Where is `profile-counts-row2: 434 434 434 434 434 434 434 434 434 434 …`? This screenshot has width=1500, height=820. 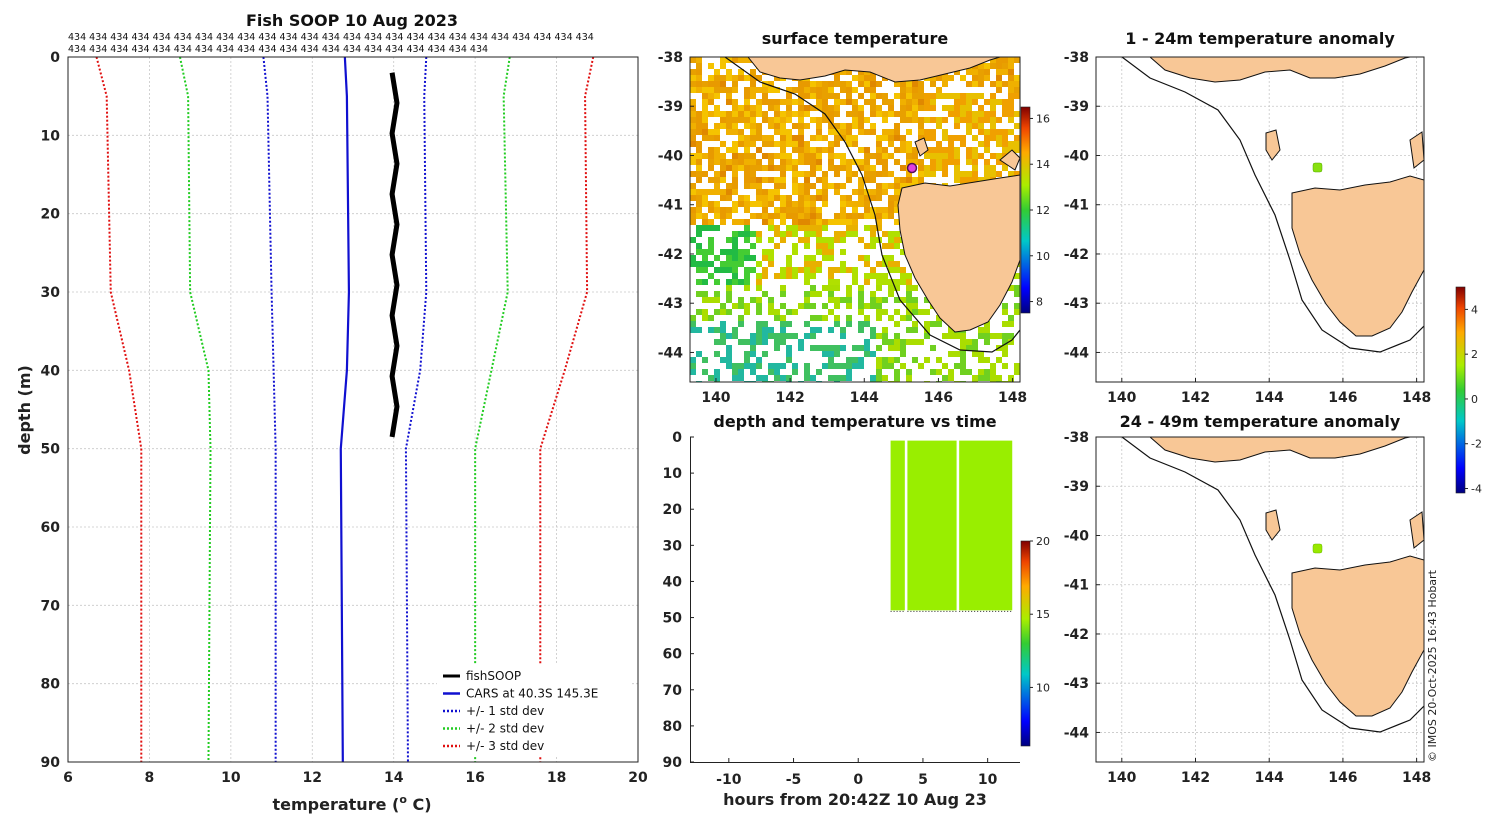 profile-counts-row2: 434 434 434 434 434 434 434 434 434 434 … is located at coordinates (278, 49).